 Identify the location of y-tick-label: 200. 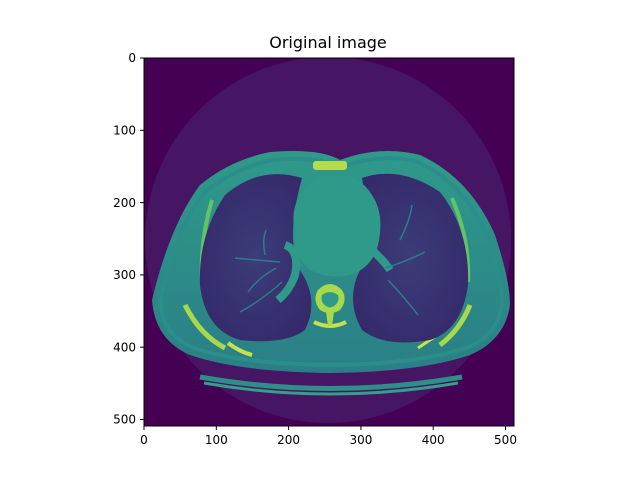
(124, 203).